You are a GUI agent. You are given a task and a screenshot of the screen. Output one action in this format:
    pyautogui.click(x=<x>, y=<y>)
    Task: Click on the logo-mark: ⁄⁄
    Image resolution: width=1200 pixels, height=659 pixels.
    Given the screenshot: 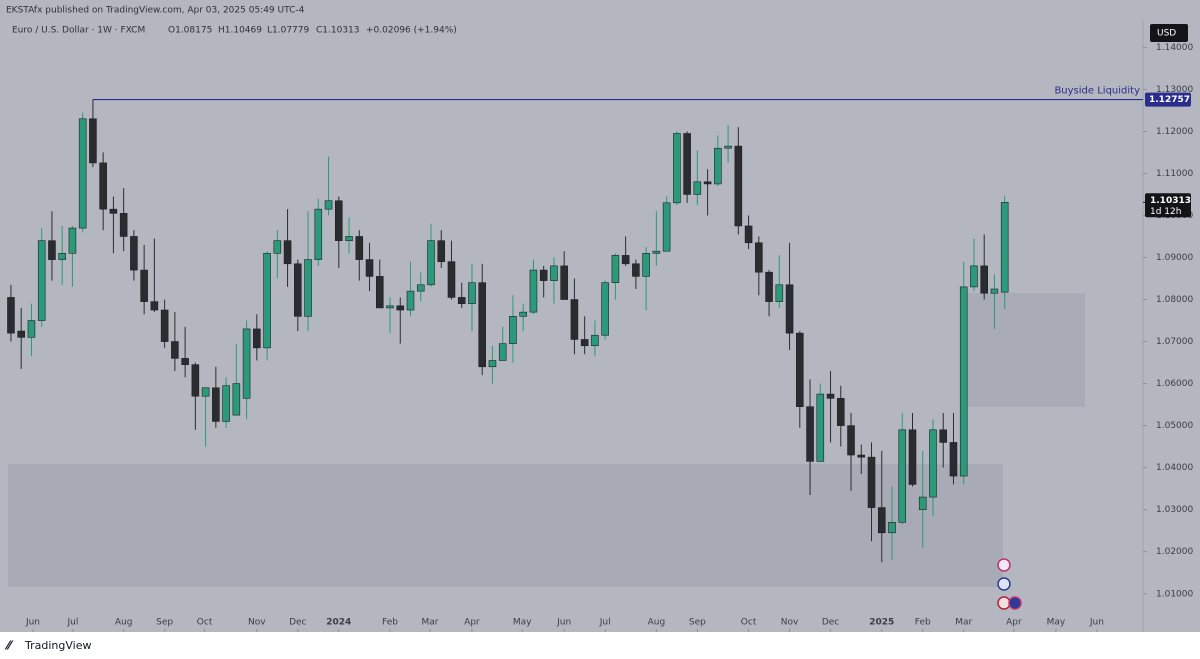 What is the action you would take?
    pyautogui.click(x=9, y=646)
    